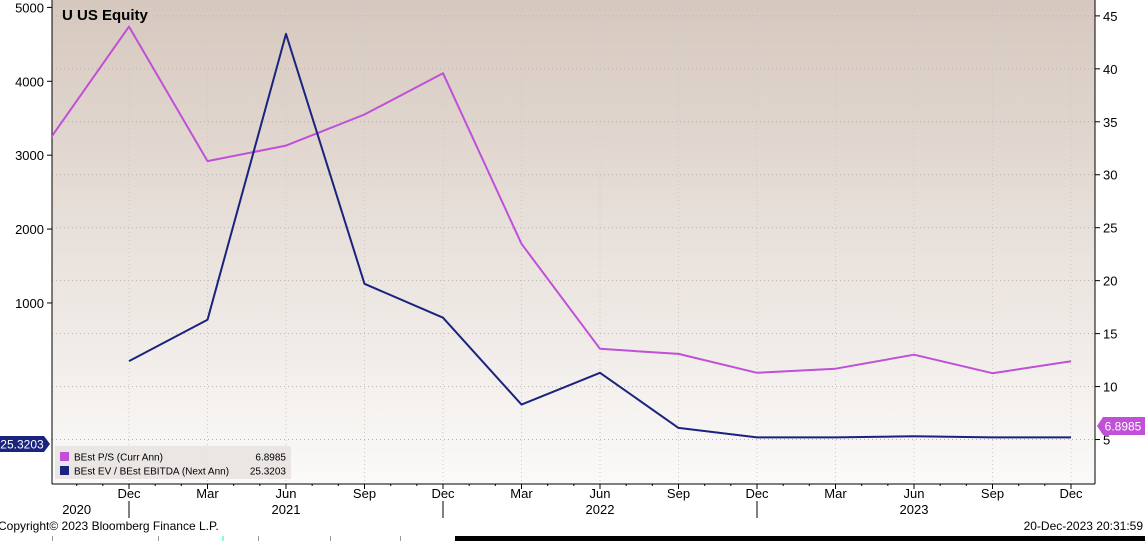  I want to click on year-label: 2021, so click(286, 509).